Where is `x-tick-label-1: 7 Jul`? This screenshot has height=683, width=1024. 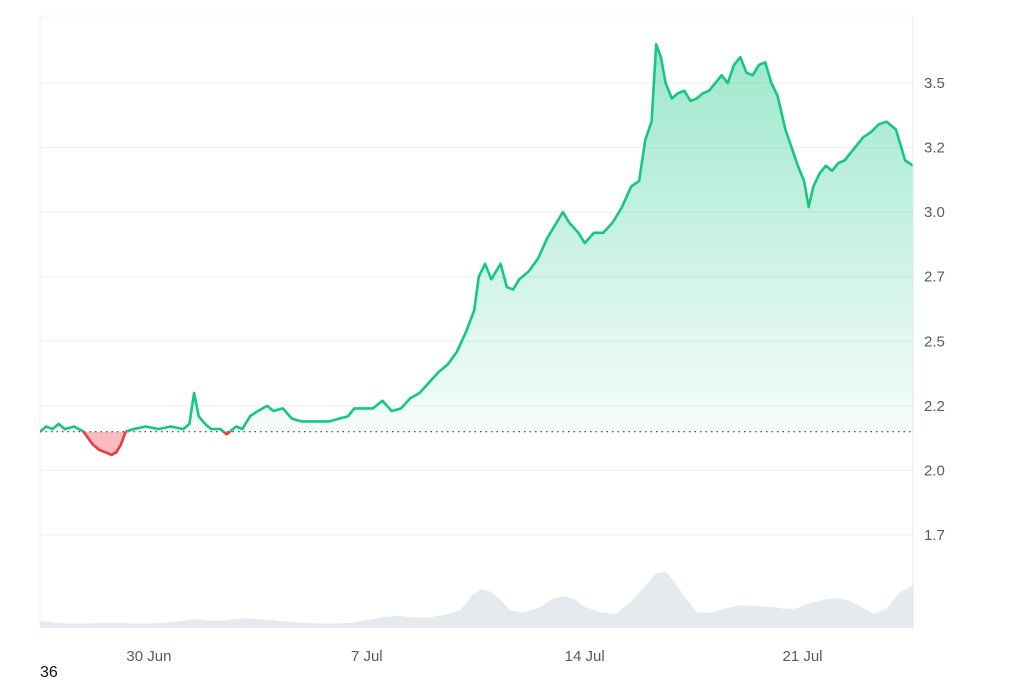
x-tick-label-1: 7 Jul is located at coordinates (367, 656).